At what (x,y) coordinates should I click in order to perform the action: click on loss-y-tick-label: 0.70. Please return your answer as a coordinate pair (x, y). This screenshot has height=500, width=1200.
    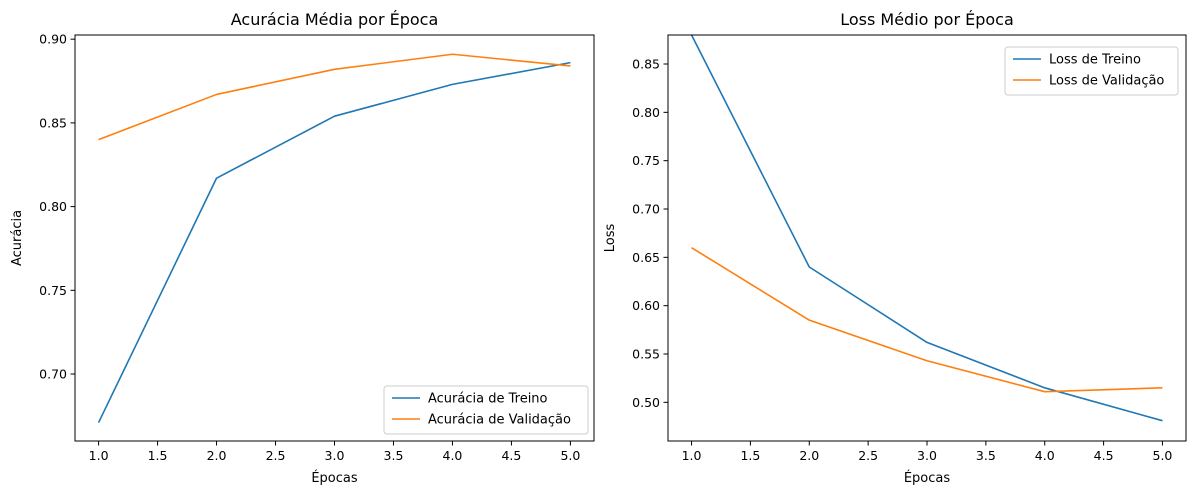
    Looking at the image, I should click on (646, 209).